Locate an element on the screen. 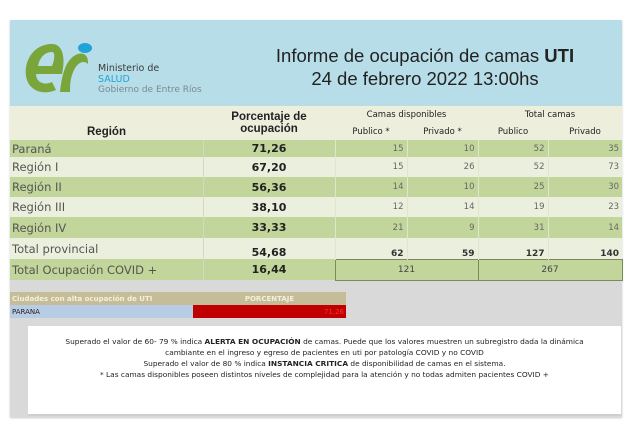 Image resolution: width=632 pixels, height=424 pixels. avail-private: 26 is located at coordinates (442, 167).